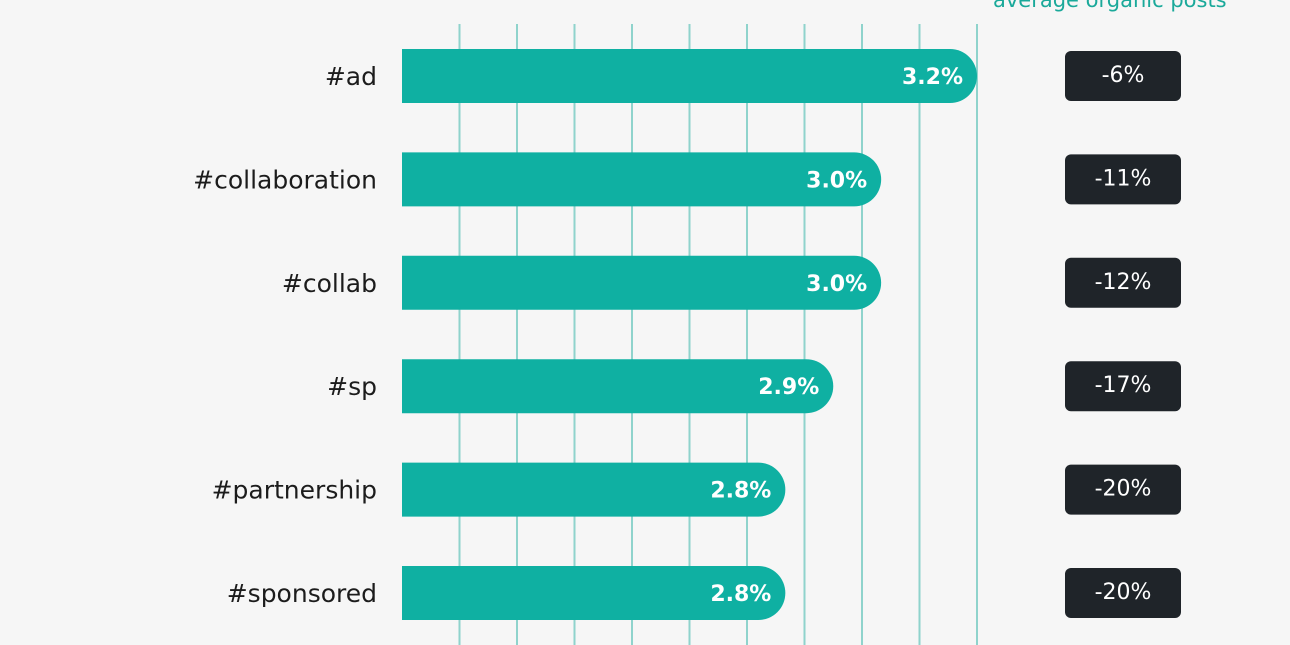  I want to click on category-label: #ad, so click(351, 76).